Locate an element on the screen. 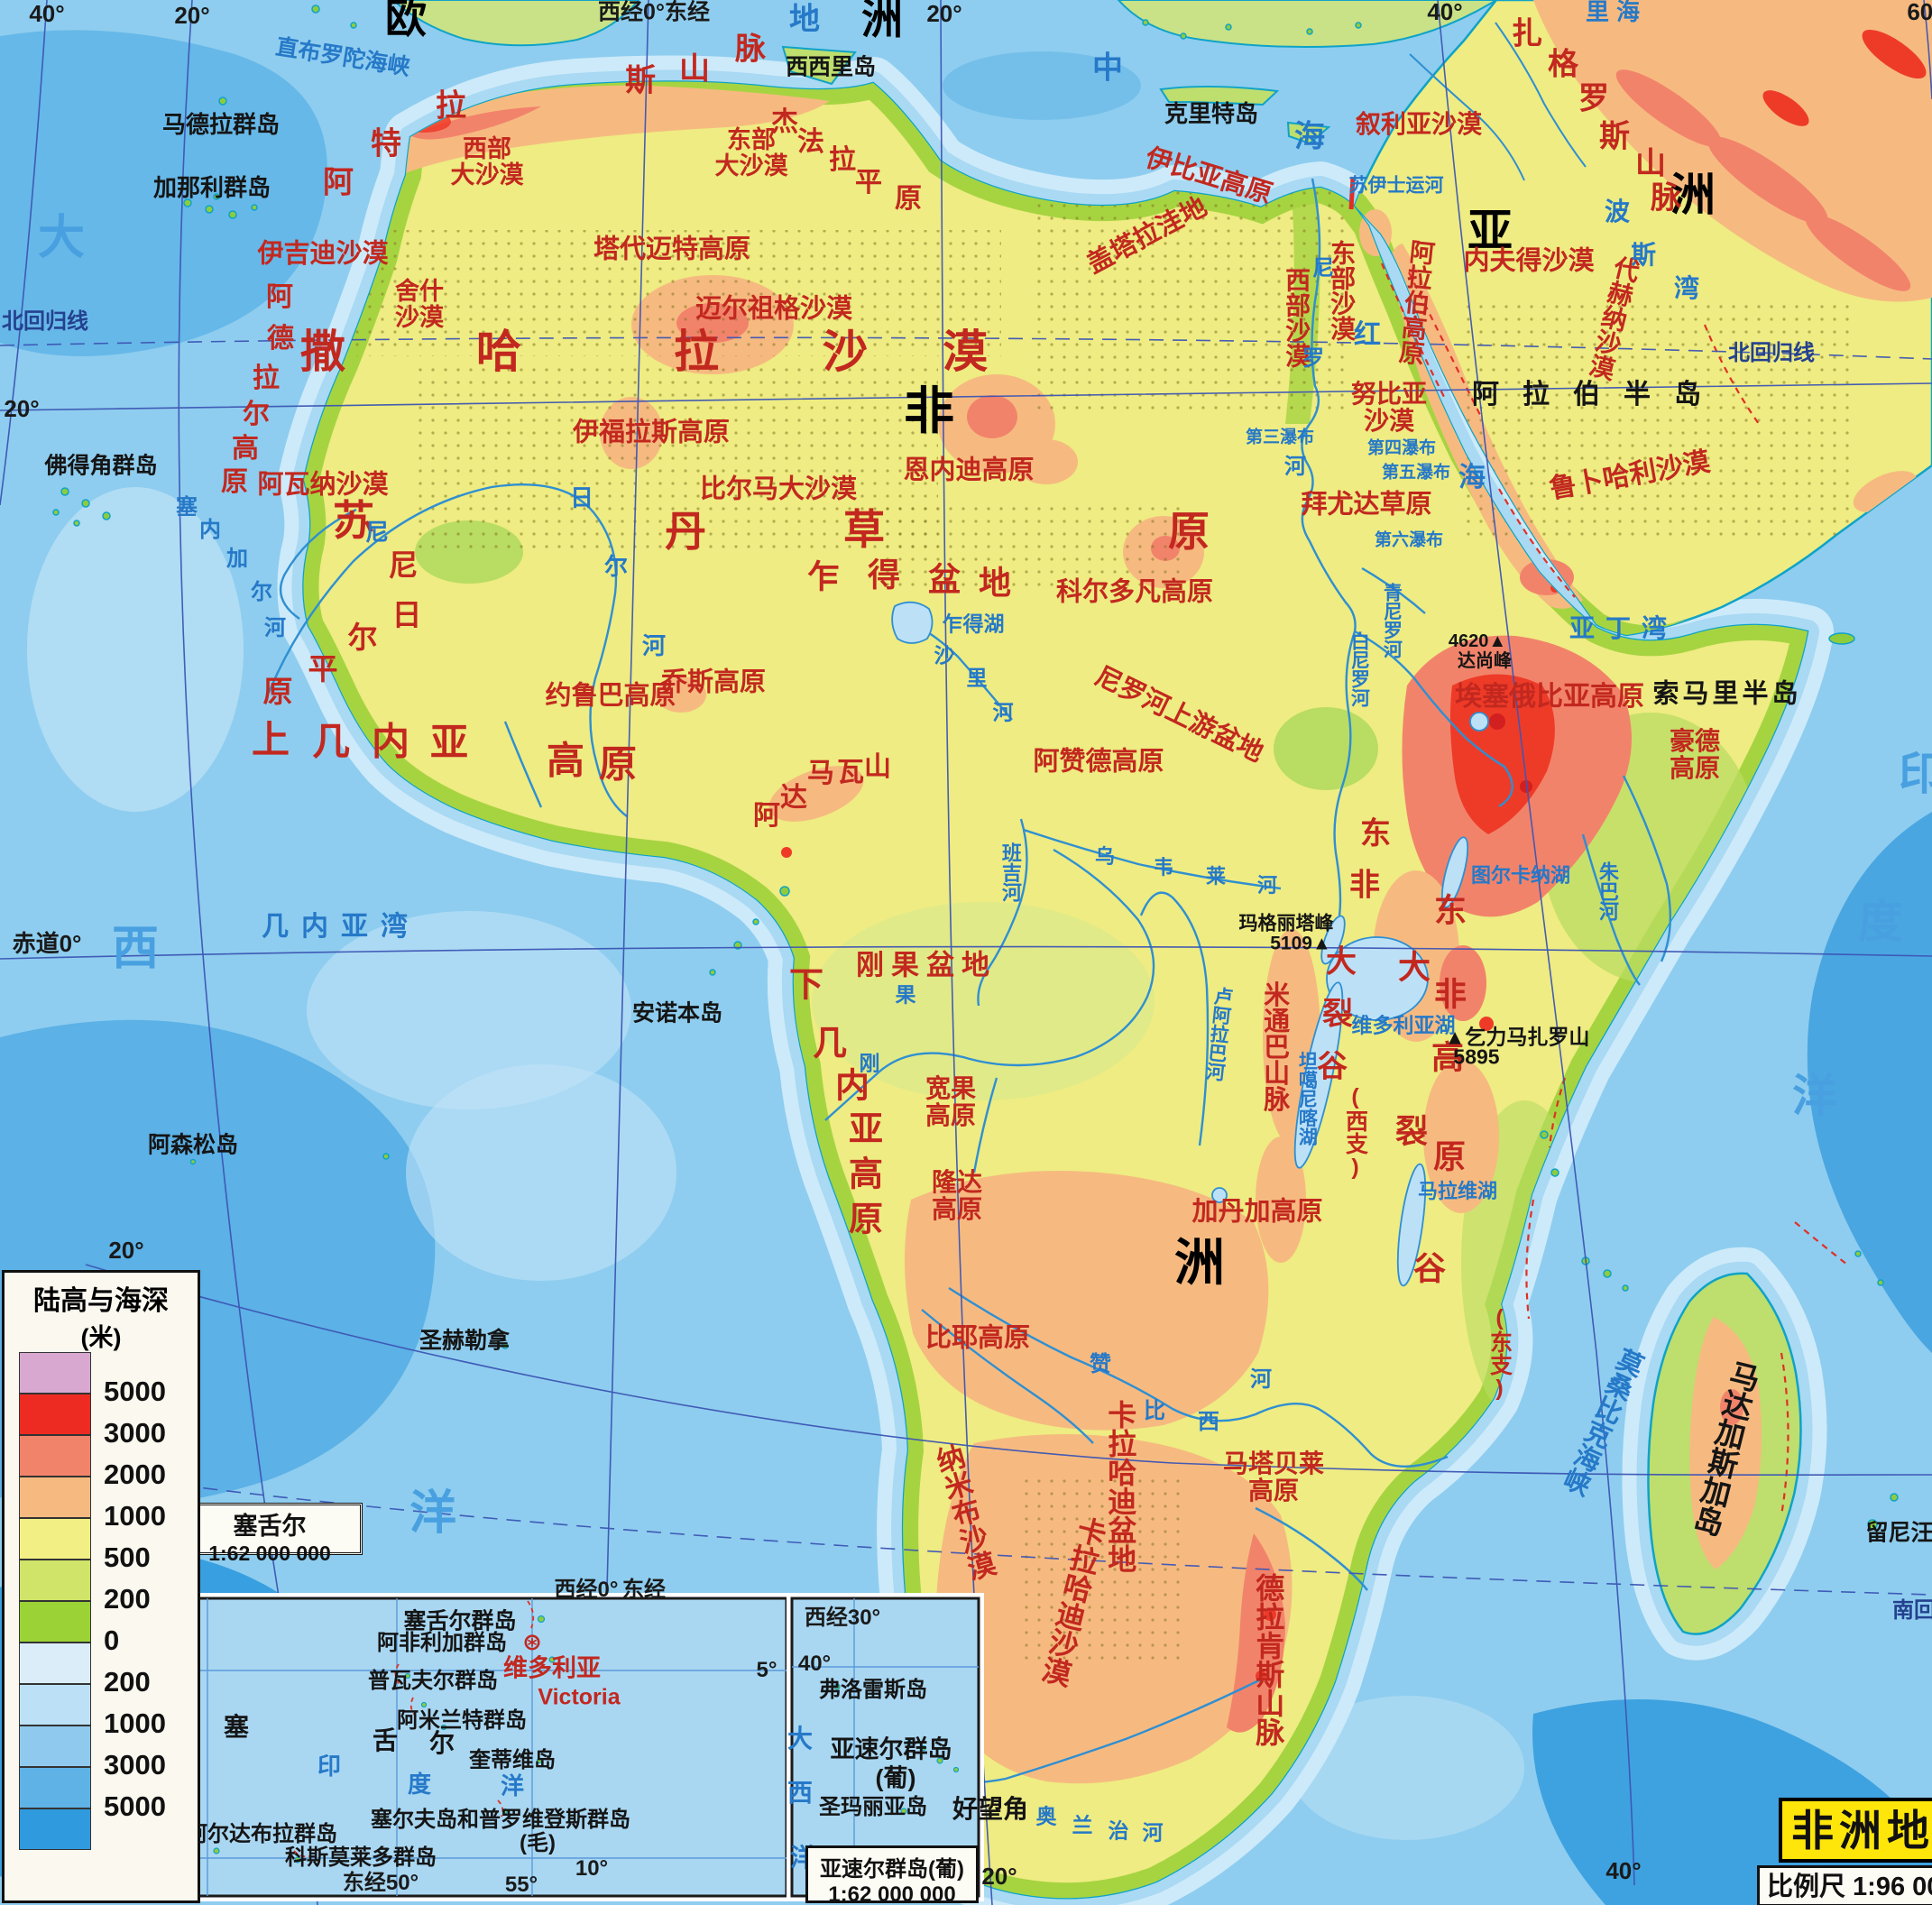  map-label: 洋 is located at coordinates (513, 1785).